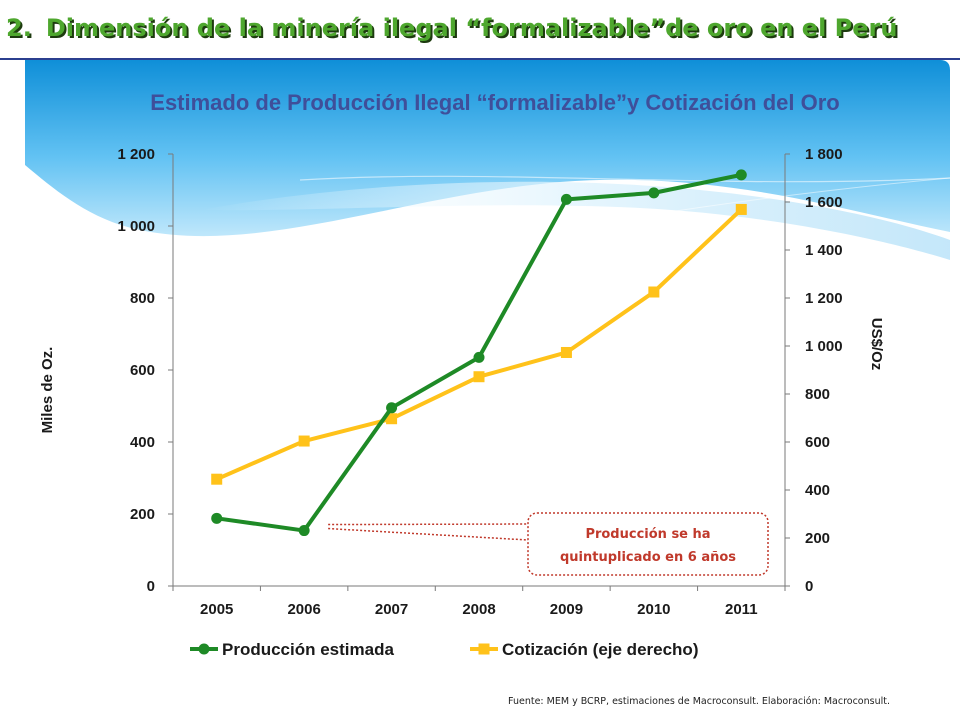  I want to click on right-tick-label: 200, so click(817, 538).